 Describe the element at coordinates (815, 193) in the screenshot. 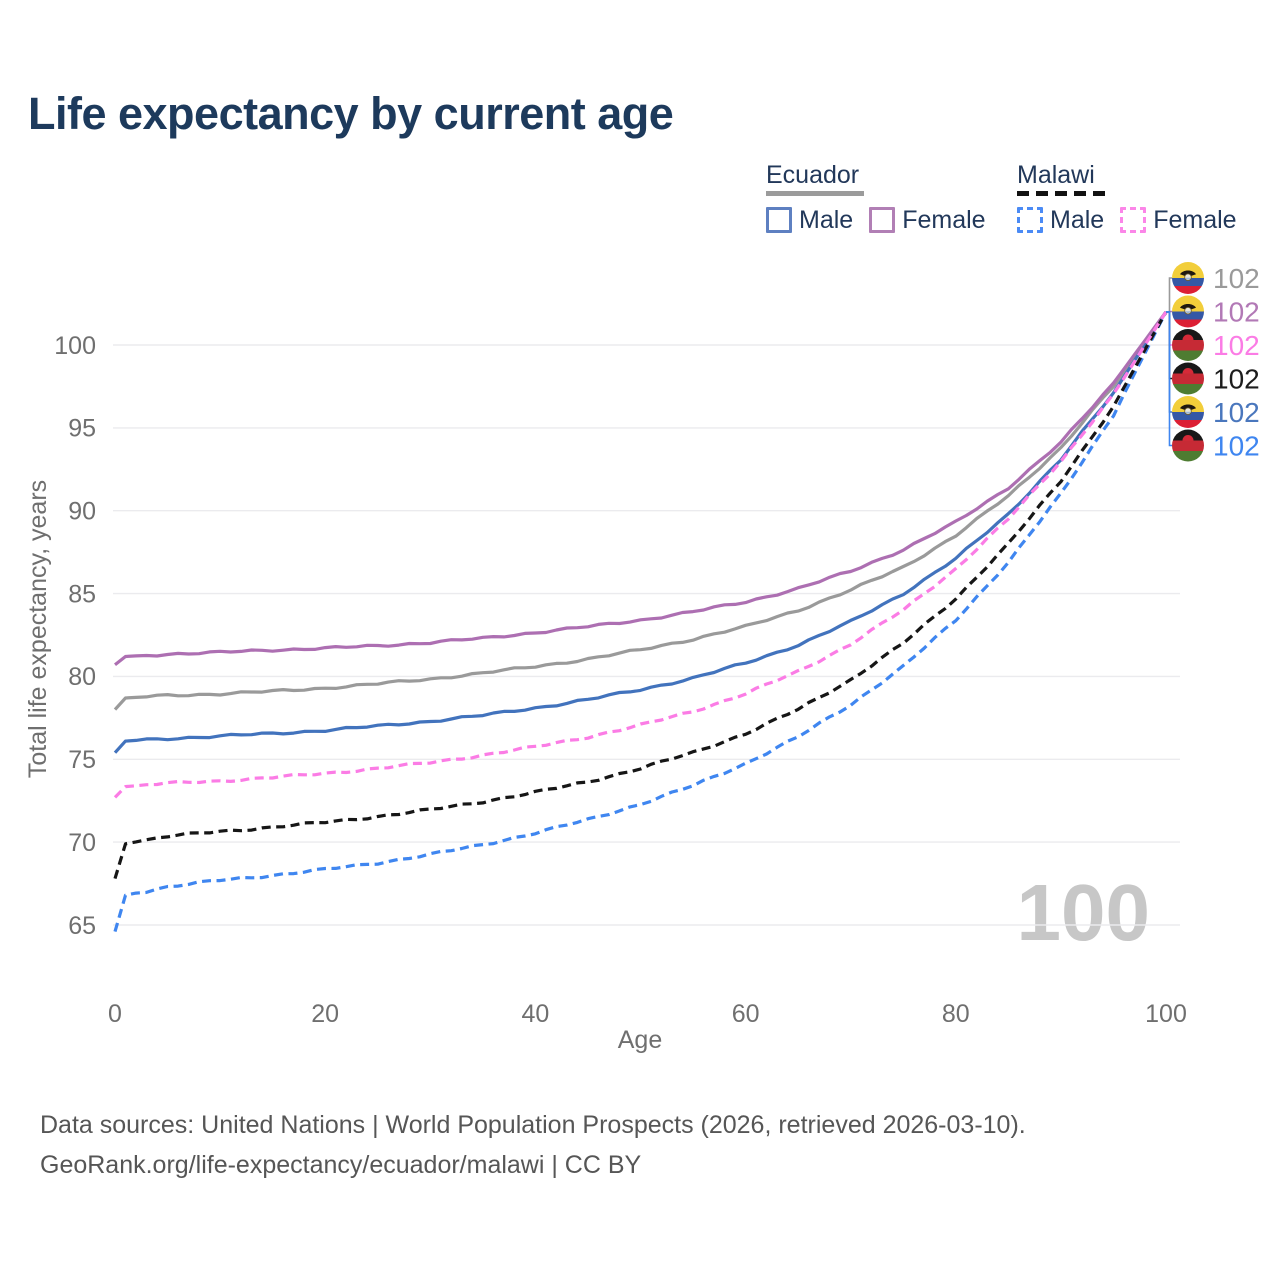

I see `ecuador-line-style-swatch` at that location.